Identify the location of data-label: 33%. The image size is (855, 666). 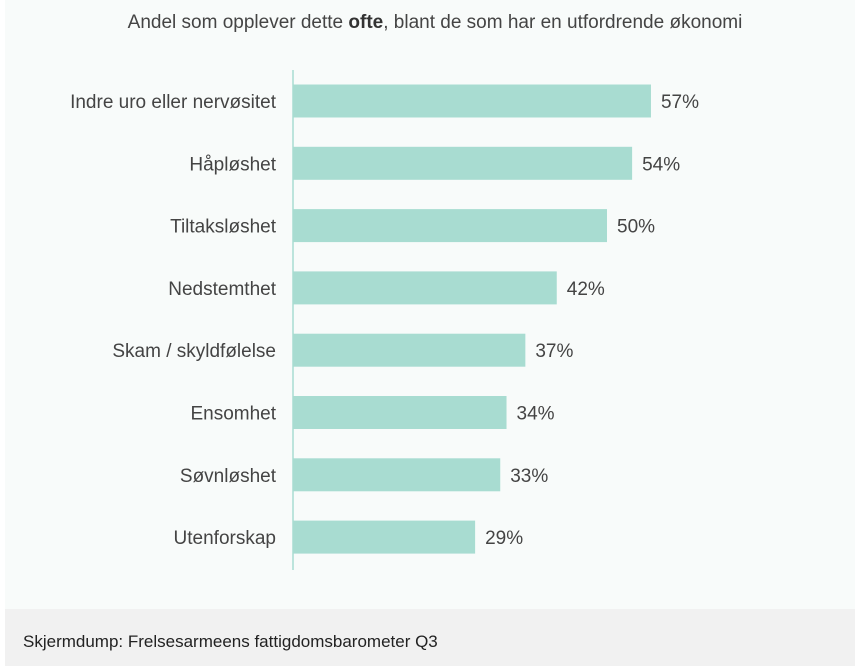
(529, 476).